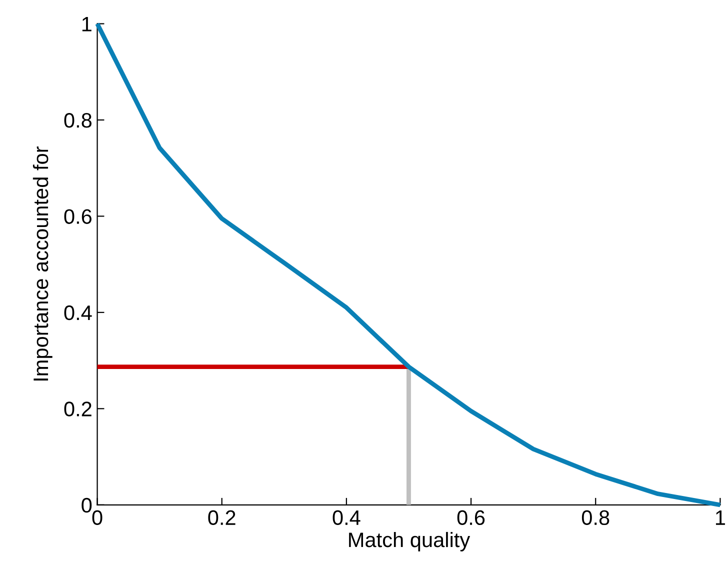 This screenshot has width=726, height=579. What do you see at coordinates (78, 216) in the screenshot?
I see `y-tick-label: 0.6` at bounding box center [78, 216].